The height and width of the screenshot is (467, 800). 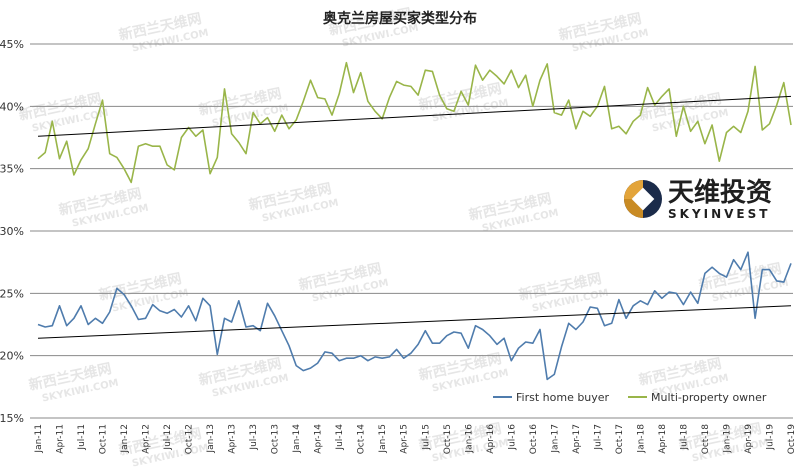 What do you see at coordinates (39, 439) in the screenshot?
I see `x-tick-label: Jan-11` at bounding box center [39, 439].